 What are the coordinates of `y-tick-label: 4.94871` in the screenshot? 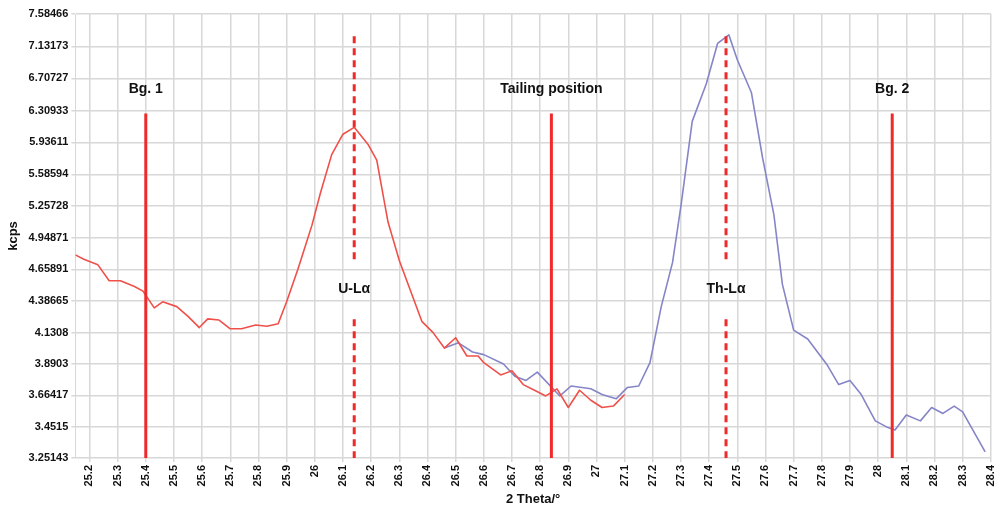 It's located at (48, 236).